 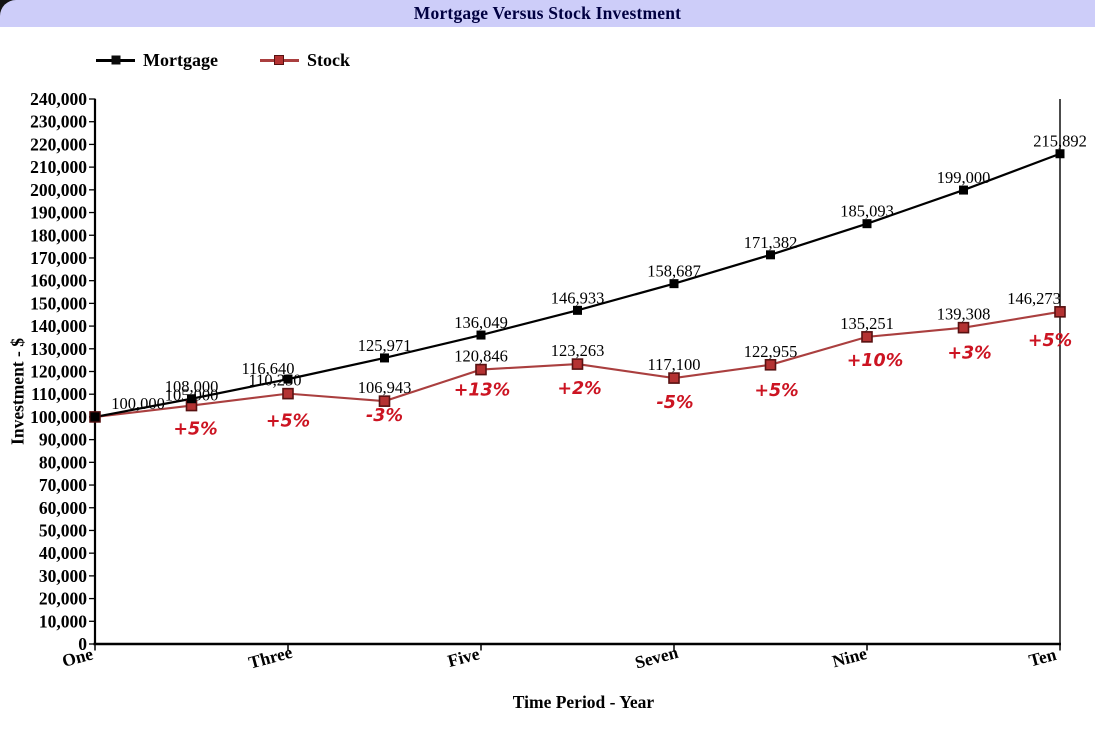 I want to click on y-axis-tick-label: 240,000, so click(x=58, y=99).